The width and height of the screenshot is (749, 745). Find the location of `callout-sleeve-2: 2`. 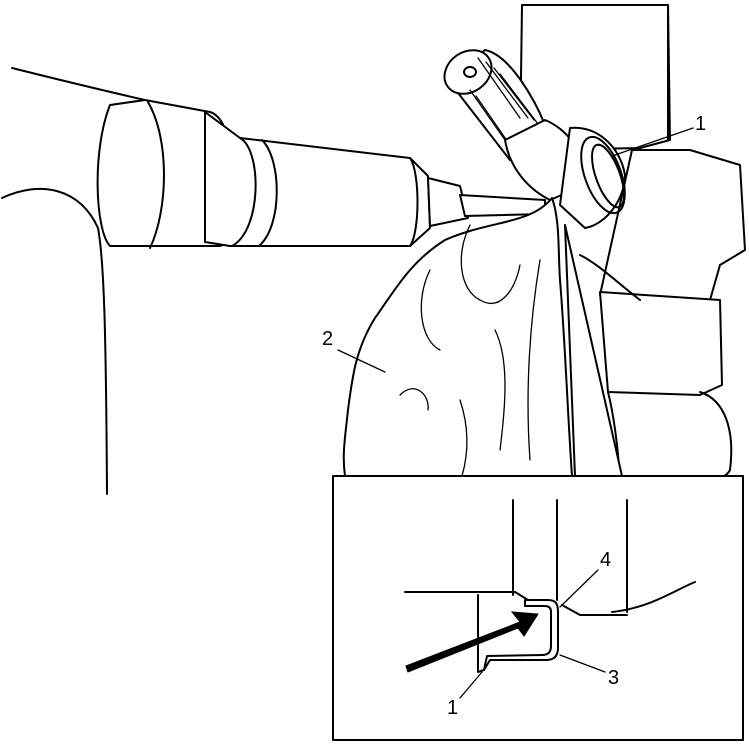

callout-sleeve-2: 2 is located at coordinates (327, 339).